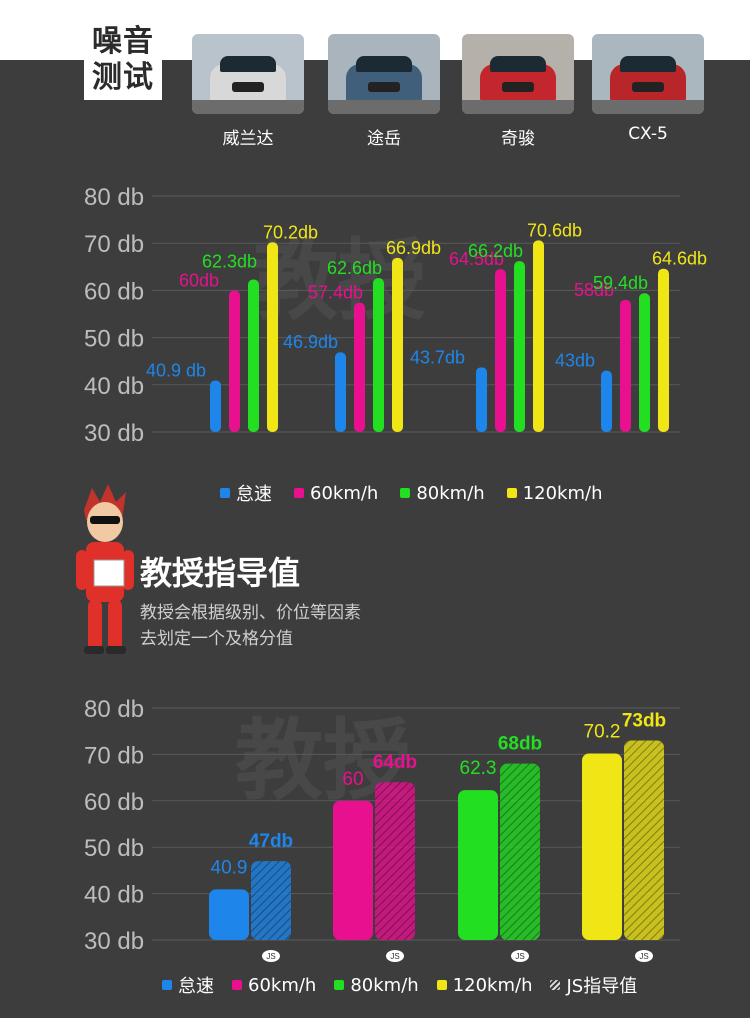  What do you see at coordinates (384, 139) in the screenshot?
I see `car-name-2: 途岳` at bounding box center [384, 139].